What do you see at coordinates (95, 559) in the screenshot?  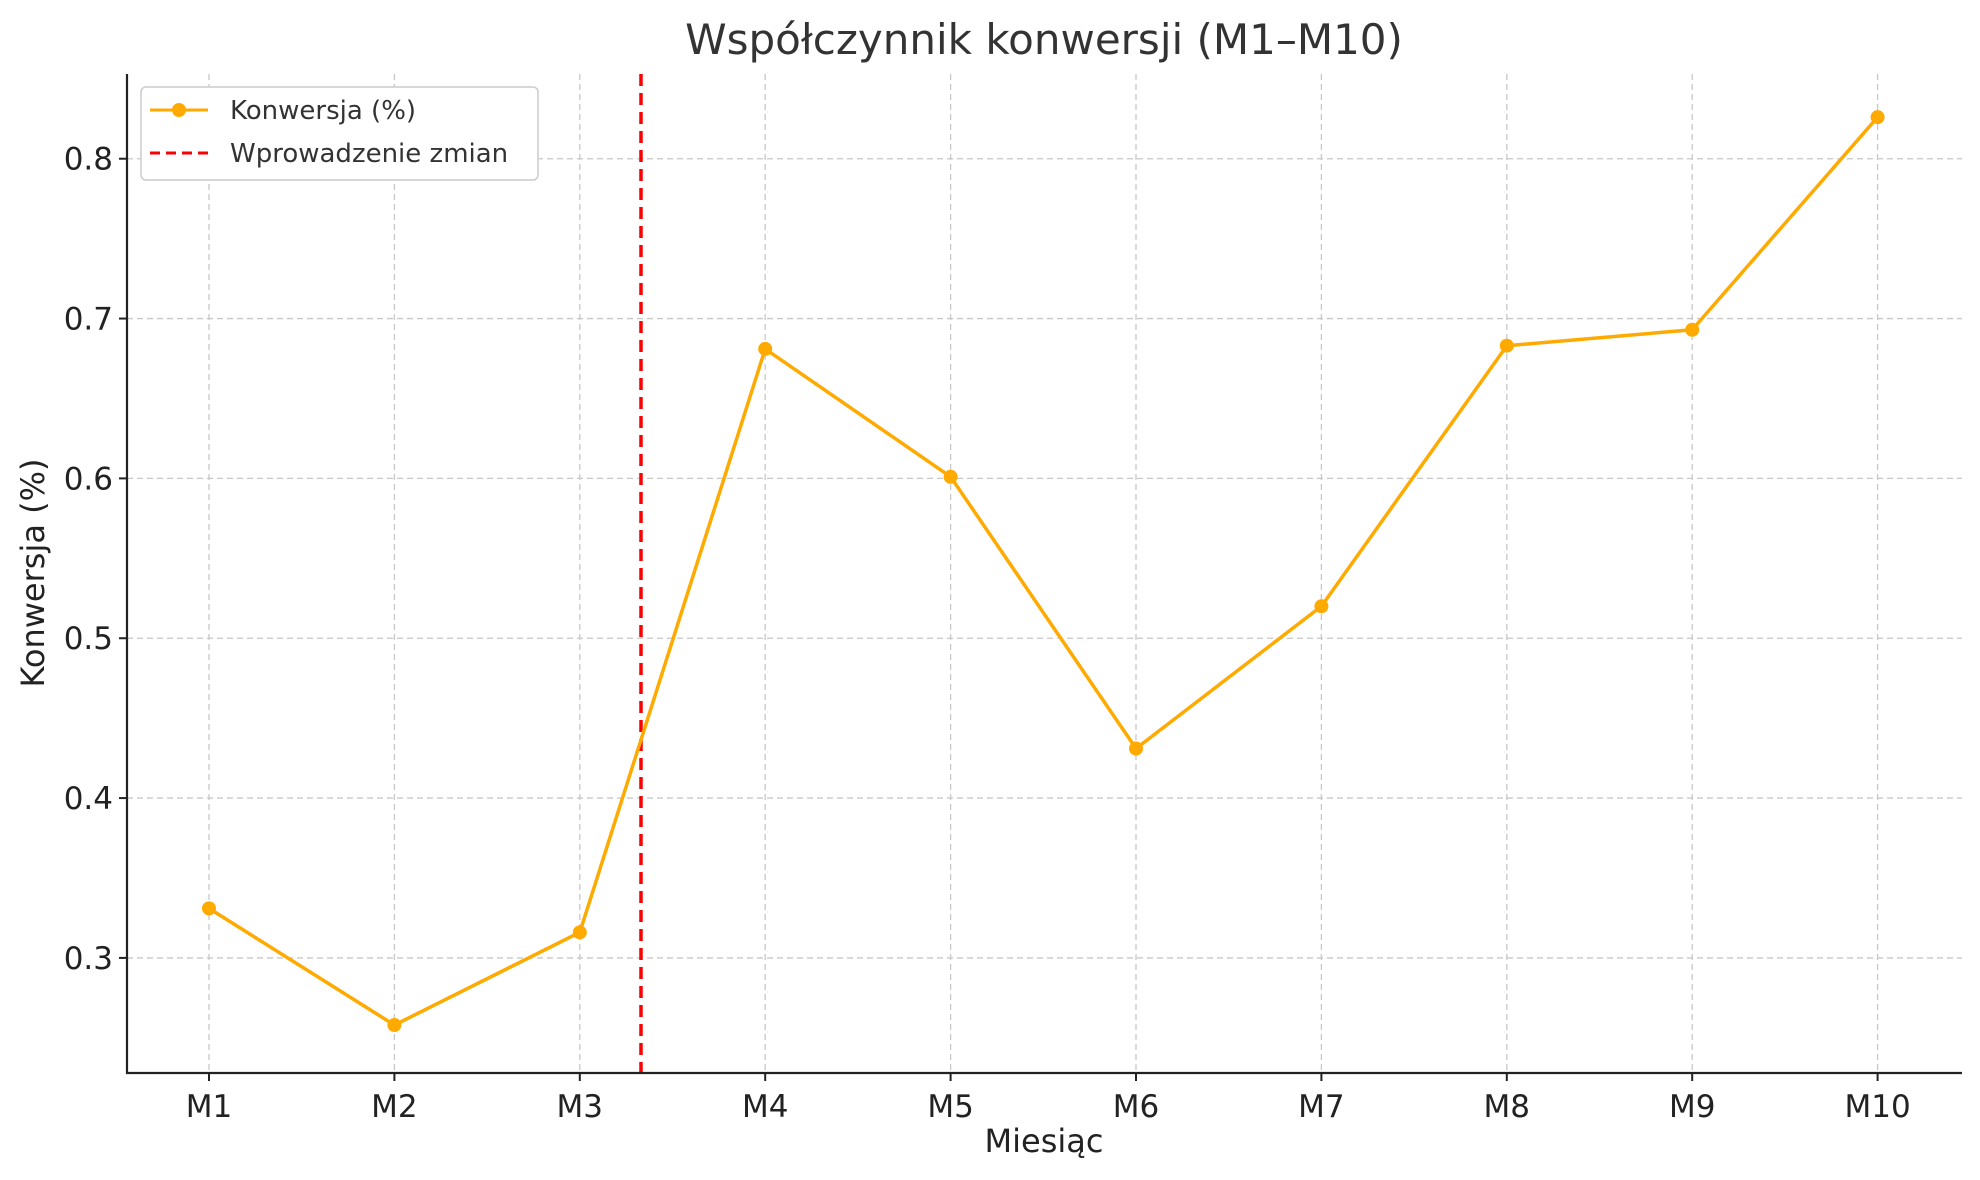 I see `y-axis-ticks: 0.3 0.4 0.5 0.6 0.7 0.8` at bounding box center [95, 559].